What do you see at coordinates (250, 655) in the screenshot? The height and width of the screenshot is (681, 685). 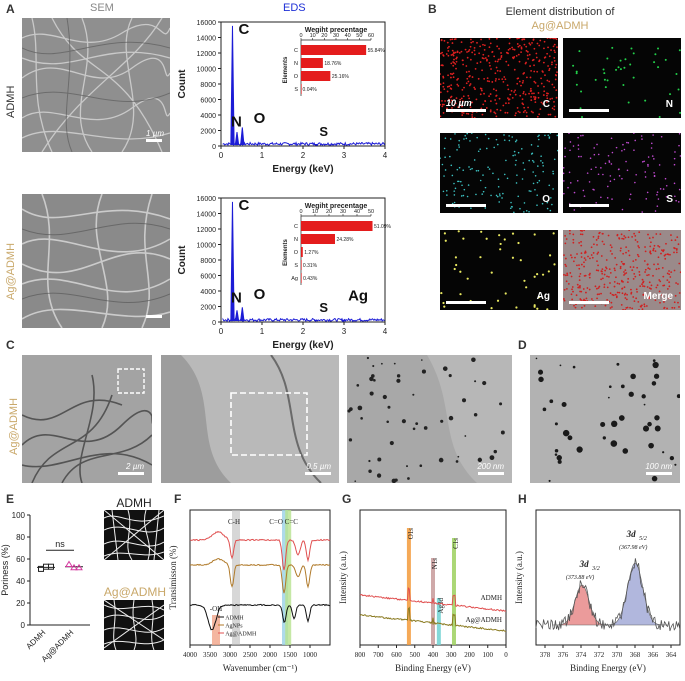 I see `x-tick-label: 2500` at bounding box center [250, 655].